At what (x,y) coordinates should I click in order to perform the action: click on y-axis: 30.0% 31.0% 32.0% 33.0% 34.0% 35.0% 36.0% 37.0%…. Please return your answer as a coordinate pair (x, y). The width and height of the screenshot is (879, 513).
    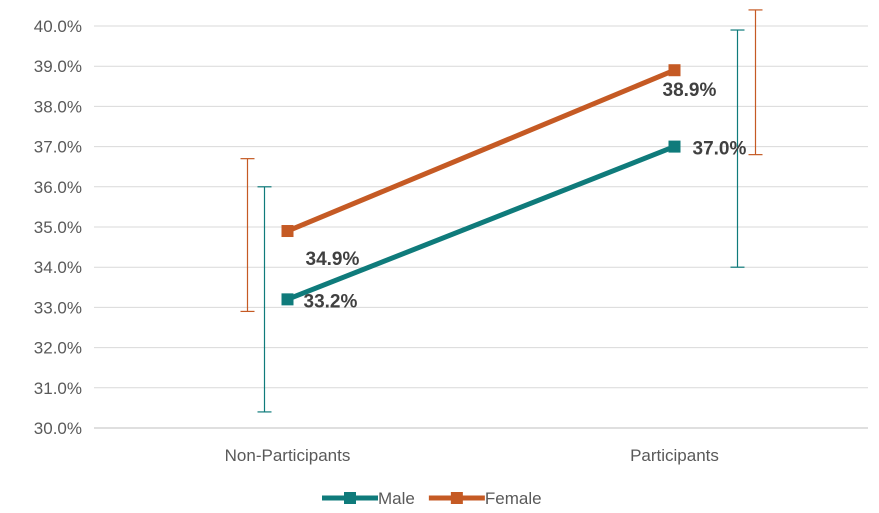
    Looking at the image, I should click on (58, 227).